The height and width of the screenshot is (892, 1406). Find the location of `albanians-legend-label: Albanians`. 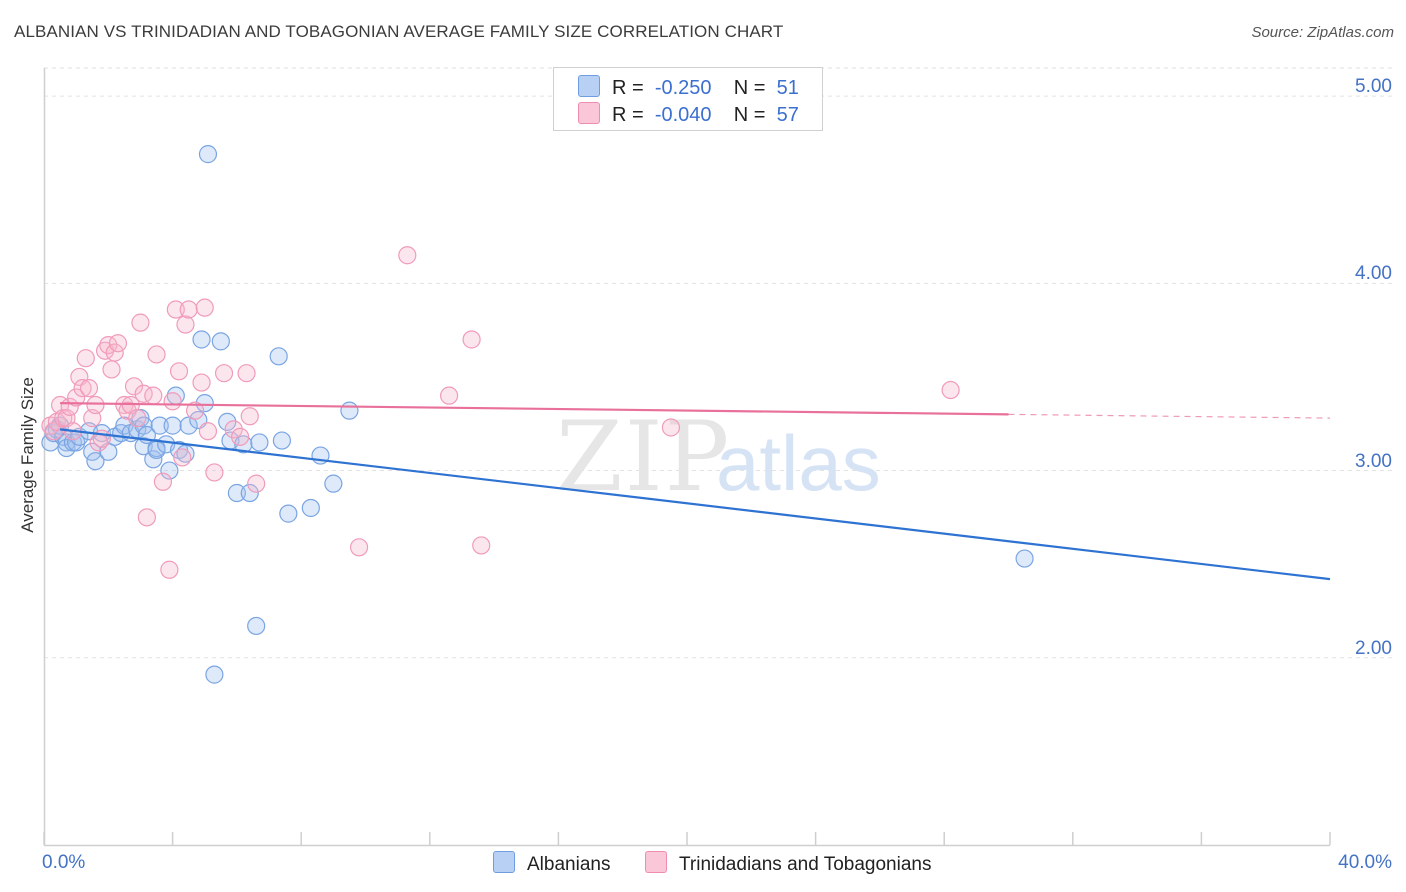

albanians-legend-label: Albanians is located at coordinates (569, 864).